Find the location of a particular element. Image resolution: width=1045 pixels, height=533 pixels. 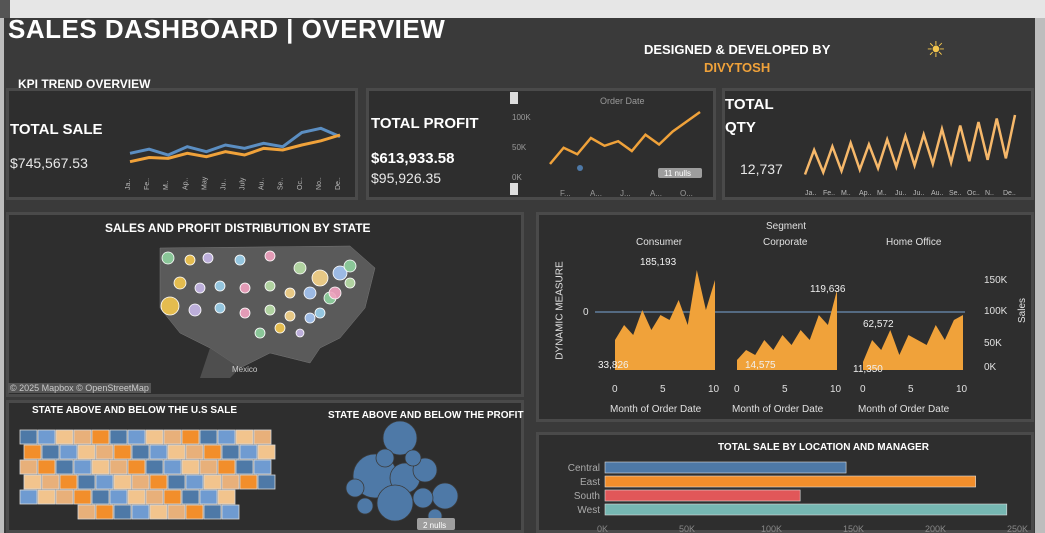

top-left-edge is located at coordinates (5, 9).